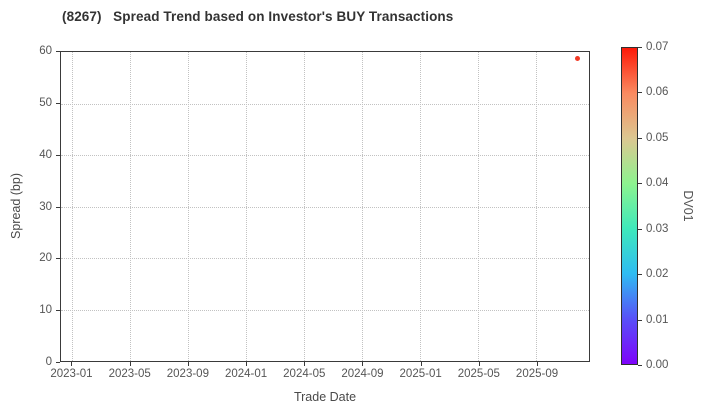 Image resolution: width=720 pixels, height=420 pixels. Describe the element at coordinates (45, 206) in the screenshot. I see `y-tick-label: 30` at that location.